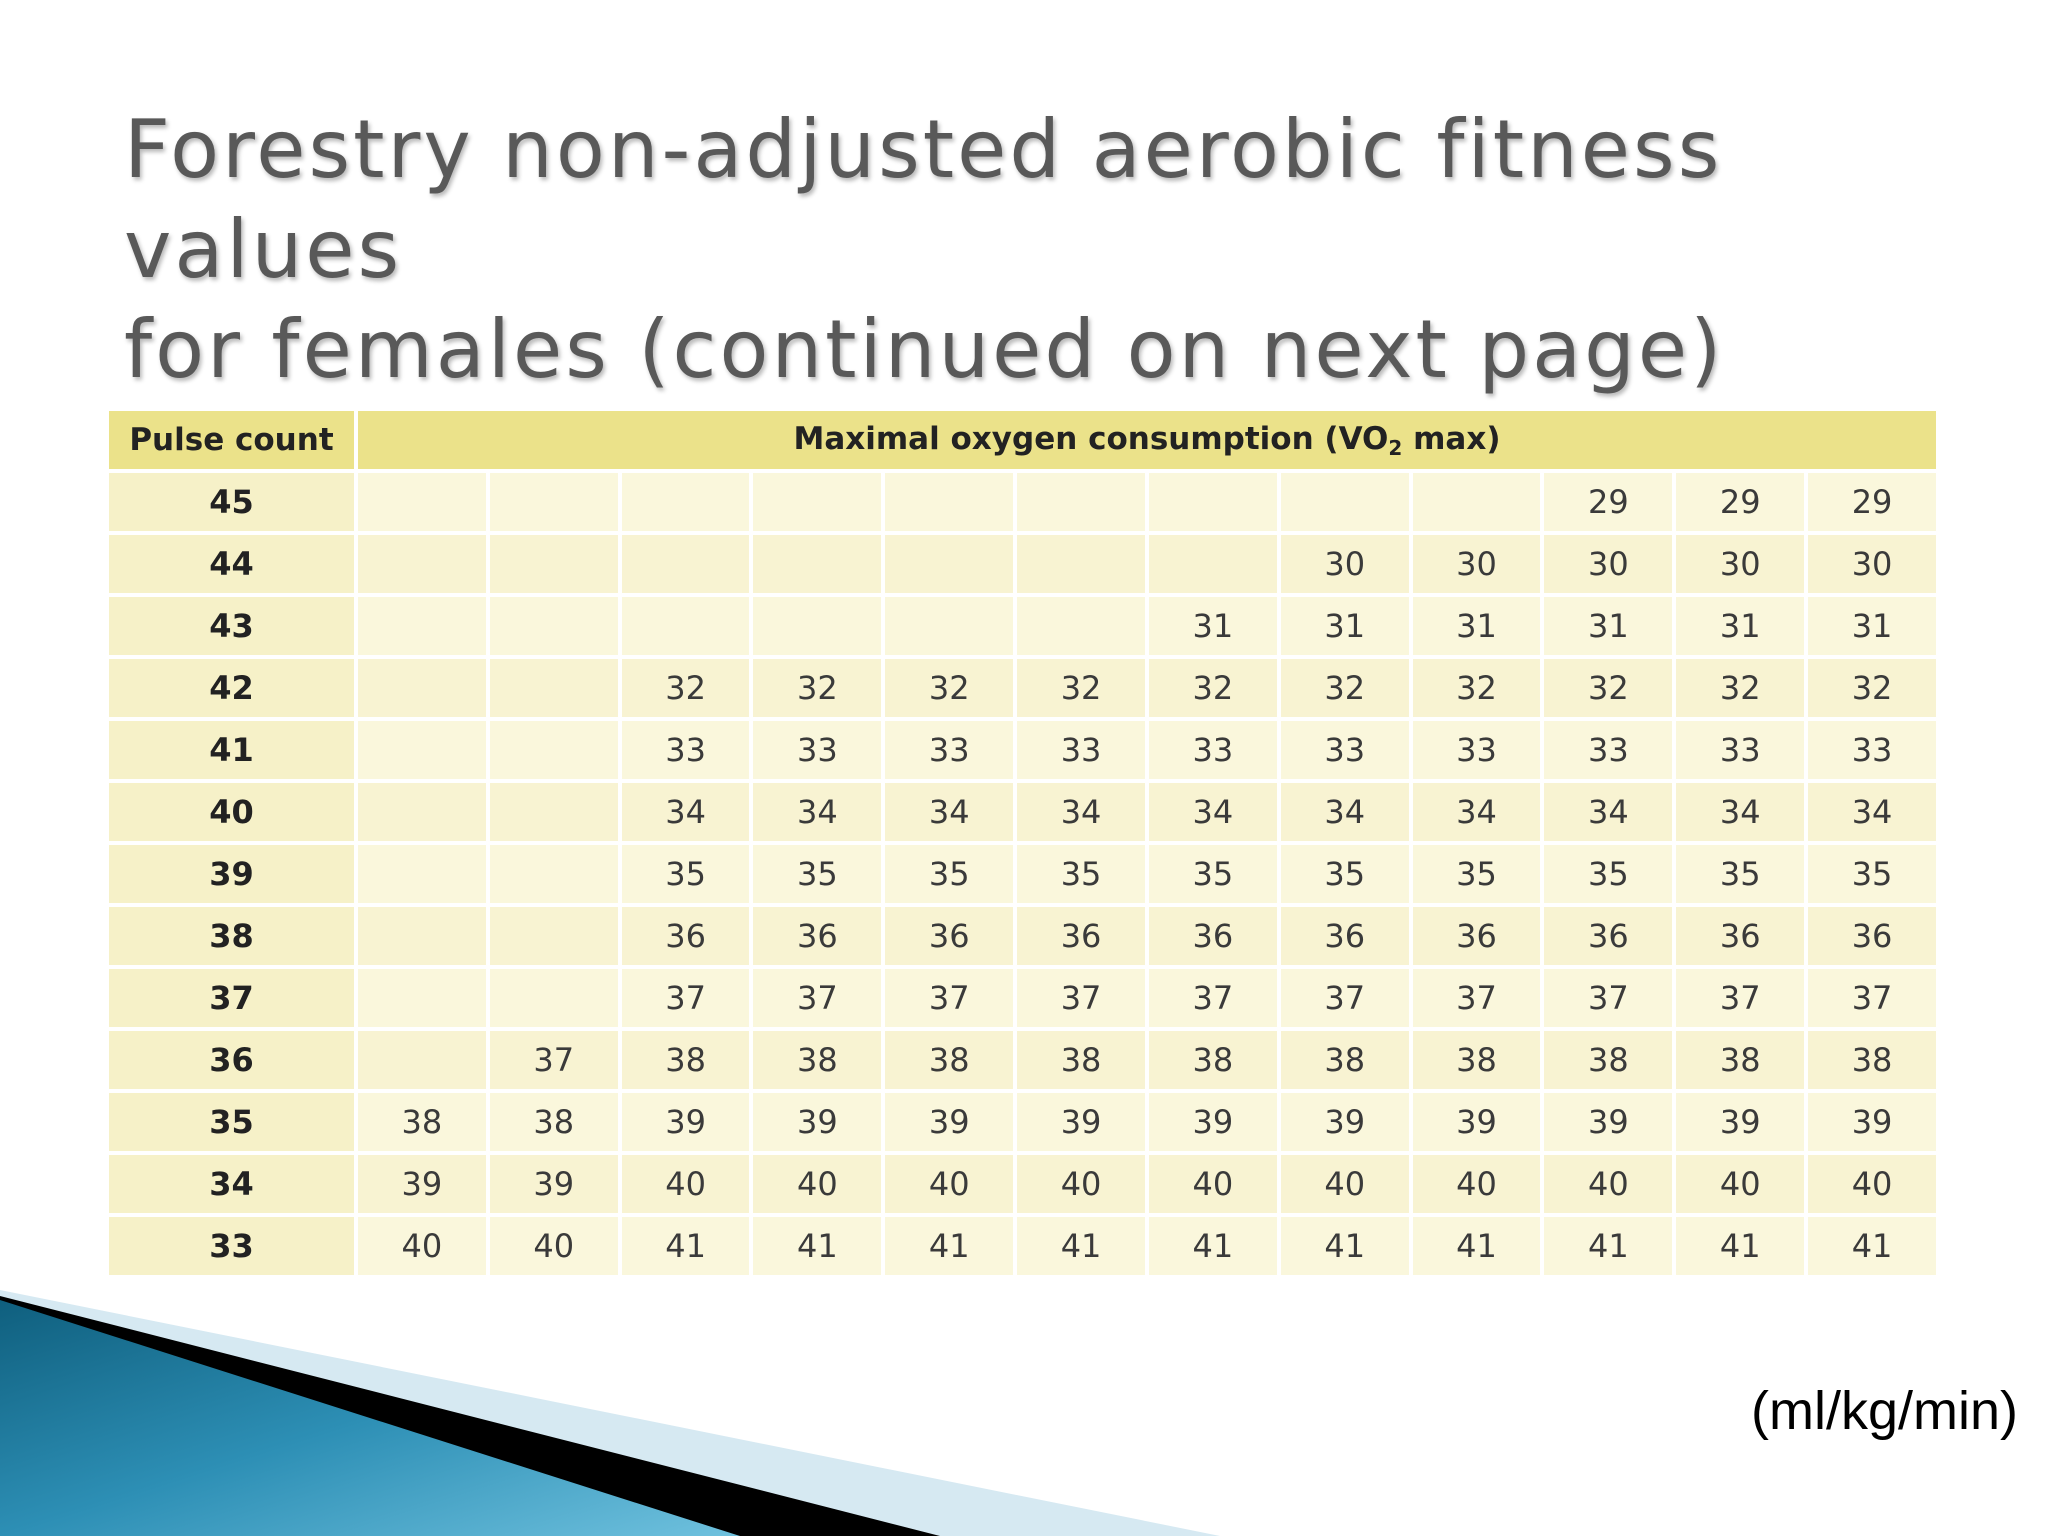 This screenshot has width=2048, height=1536. I want to click on pulse-count-cell: 38, so click(231, 936).